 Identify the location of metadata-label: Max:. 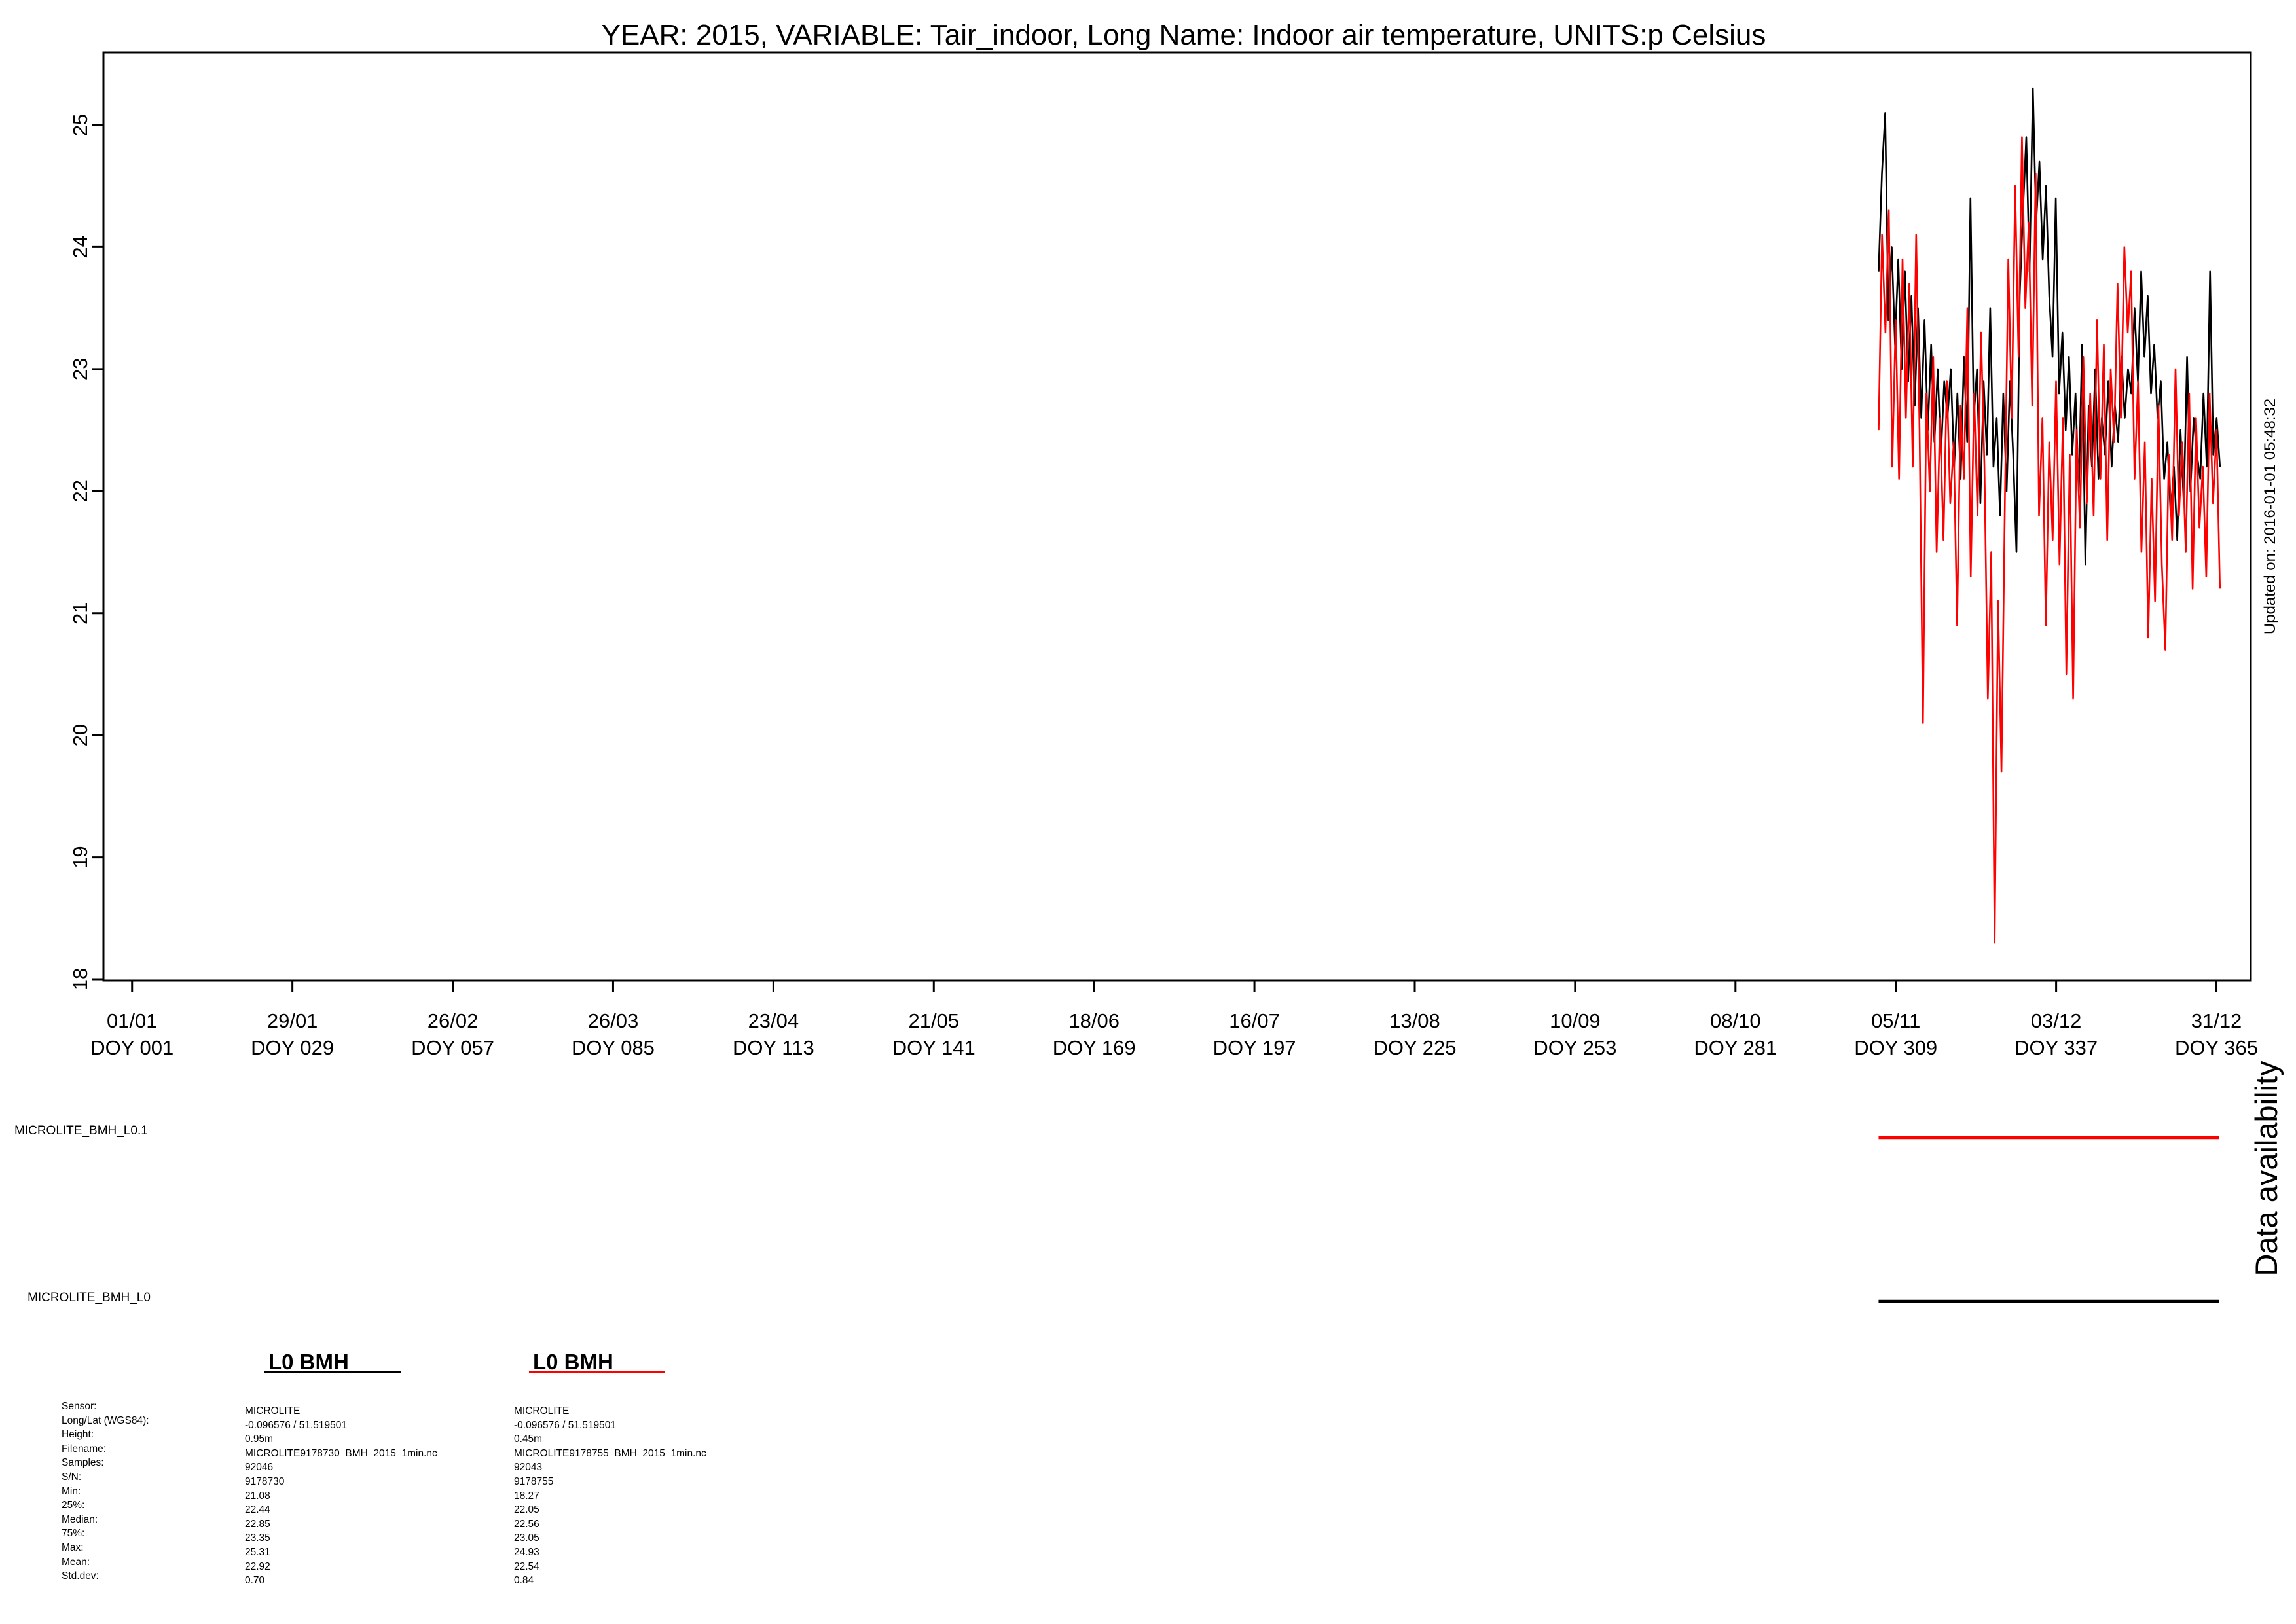
(73, 1547).